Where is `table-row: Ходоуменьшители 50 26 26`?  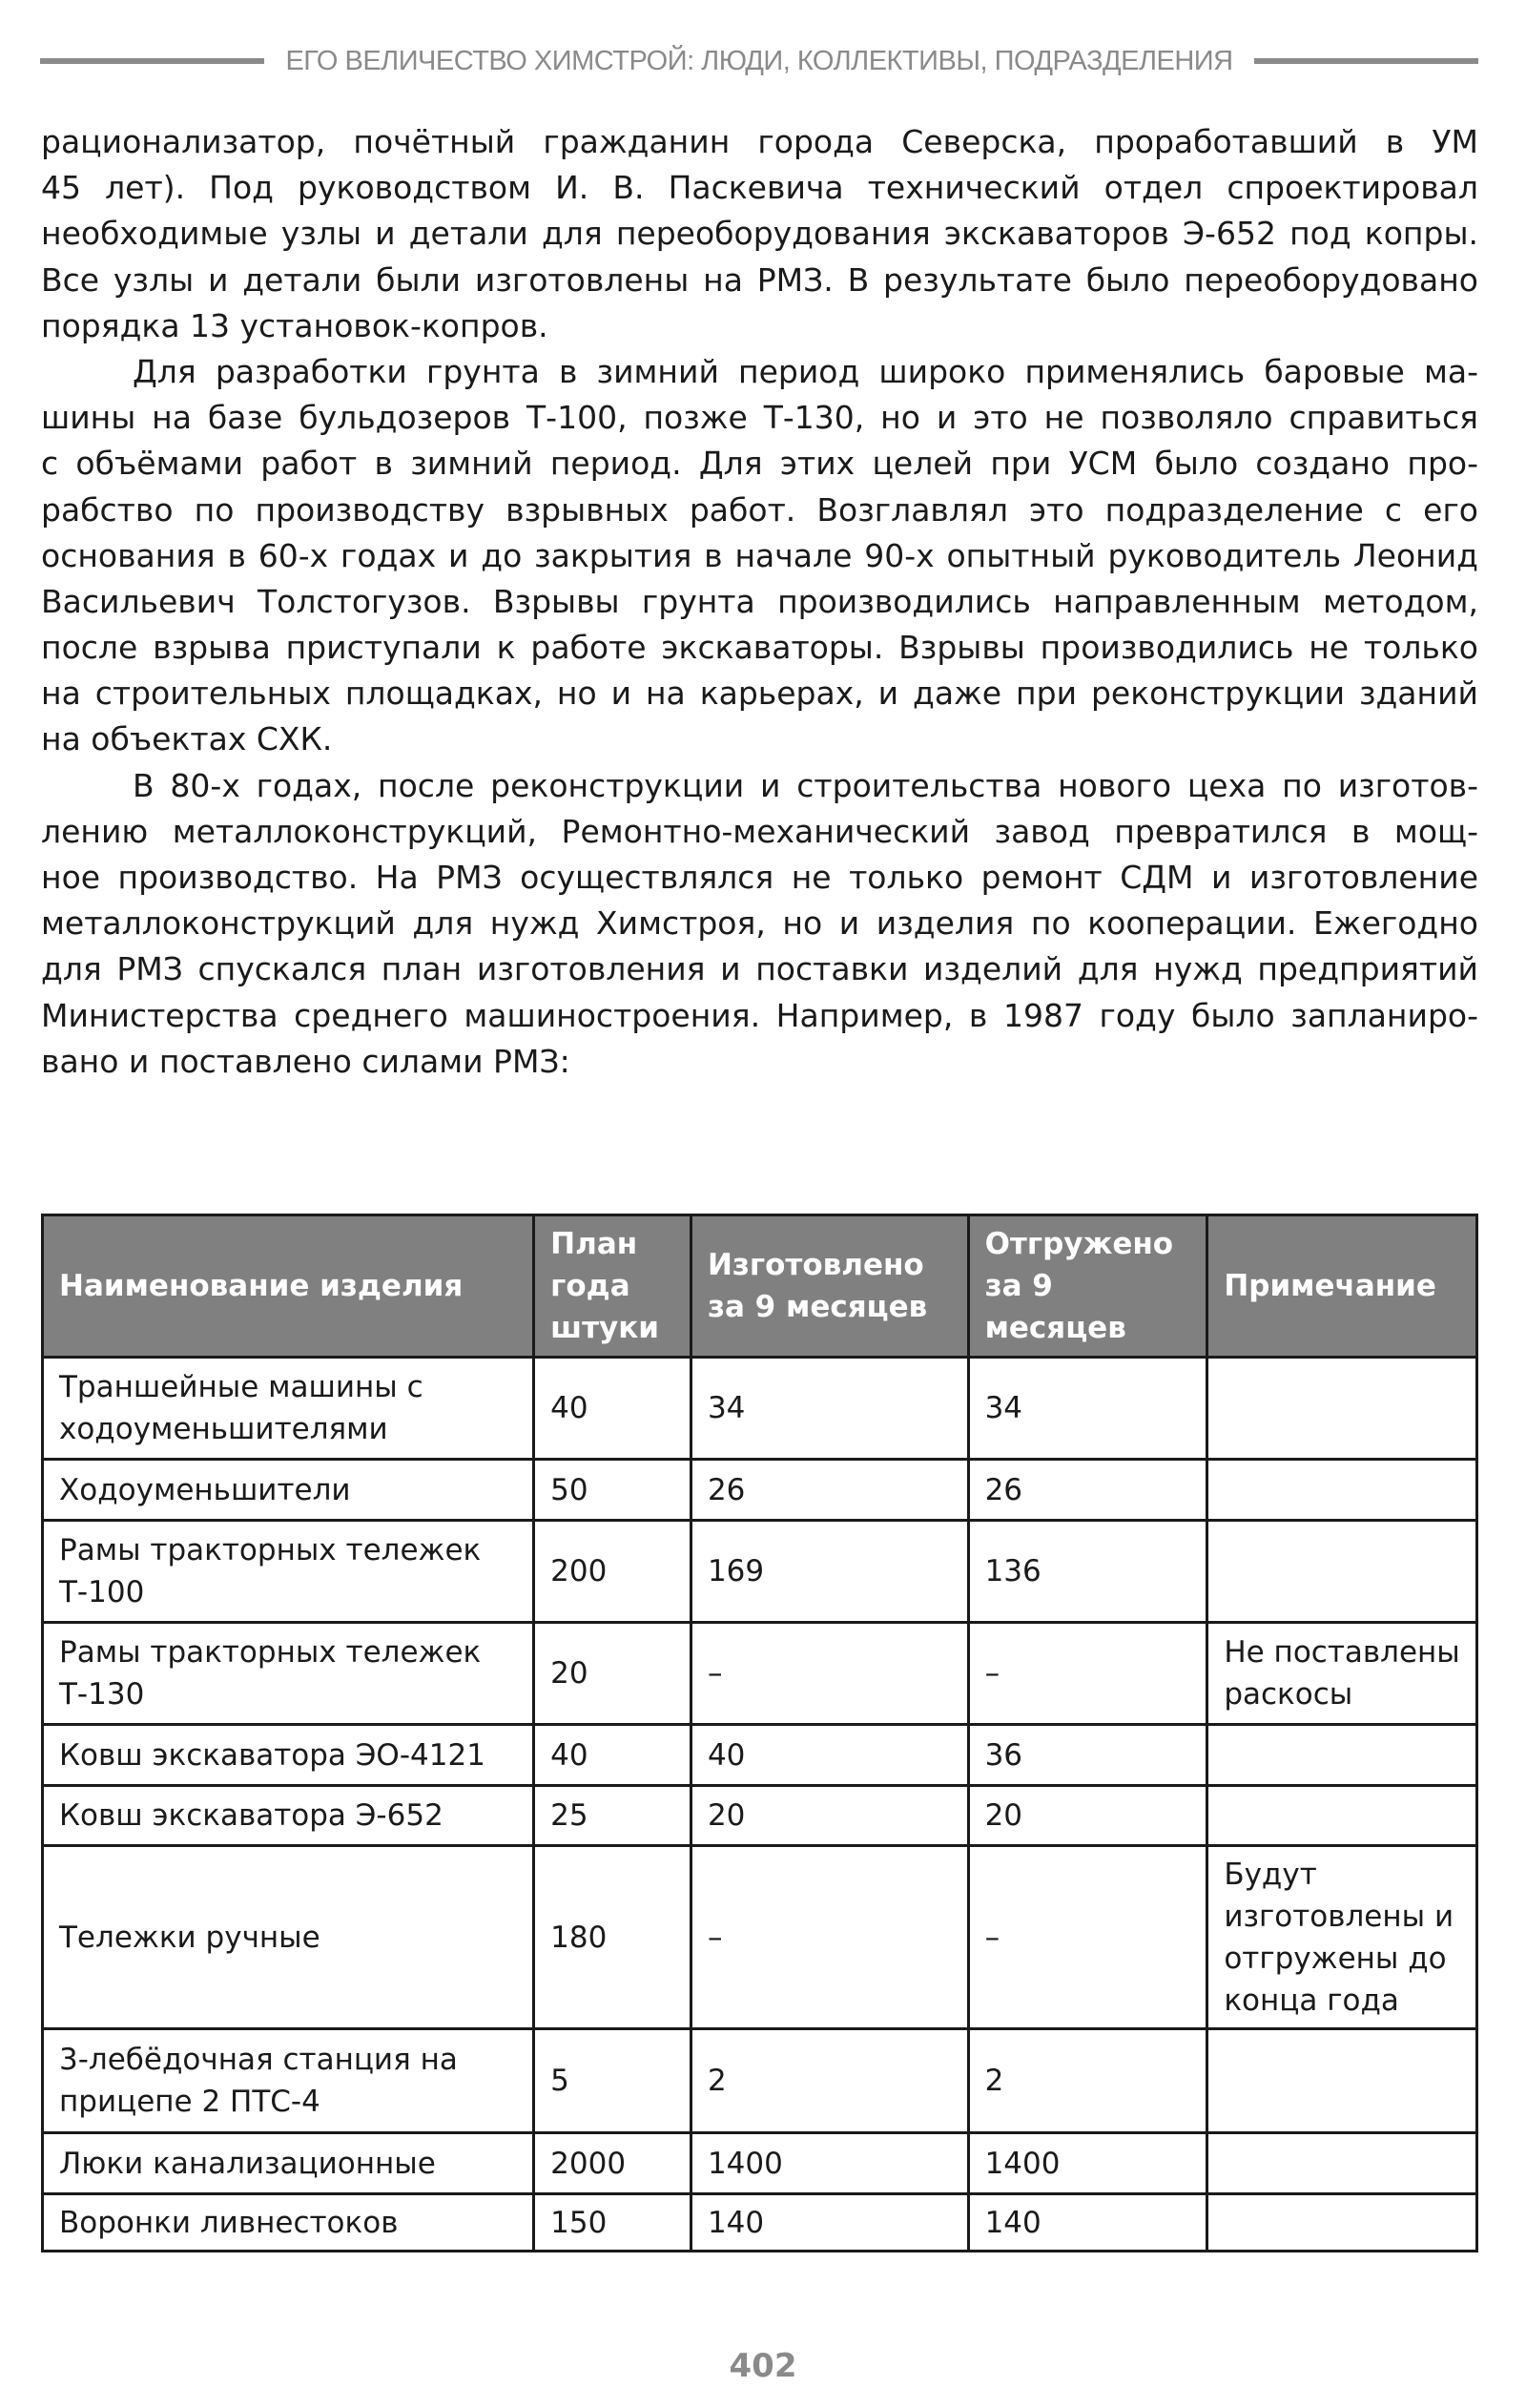 table-row: Ходоуменьшители 50 26 26 is located at coordinates (759, 1490).